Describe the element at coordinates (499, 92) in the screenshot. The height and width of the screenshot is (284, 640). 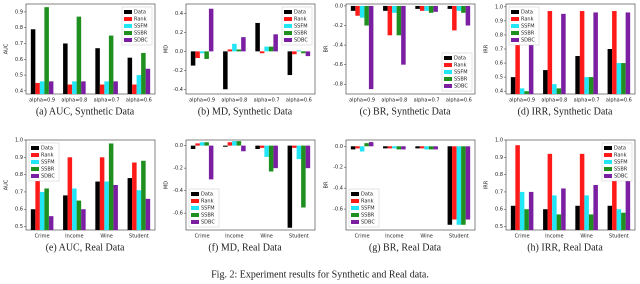
I see `y-tick-label: 0.4` at that location.